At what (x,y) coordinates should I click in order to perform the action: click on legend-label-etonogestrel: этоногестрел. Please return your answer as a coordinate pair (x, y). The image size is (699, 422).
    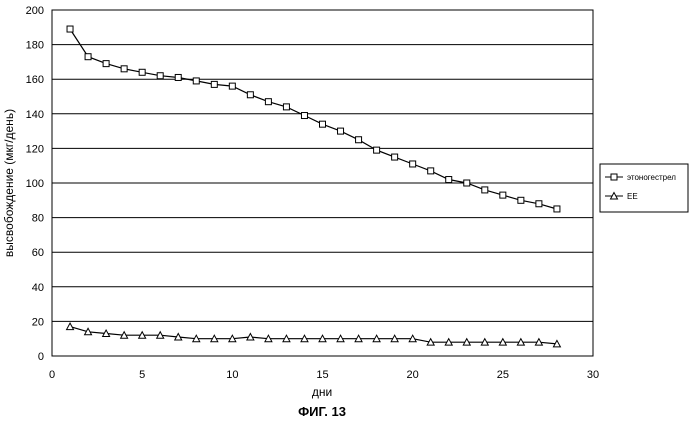
    Looking at the image, I should click on (651, 177).